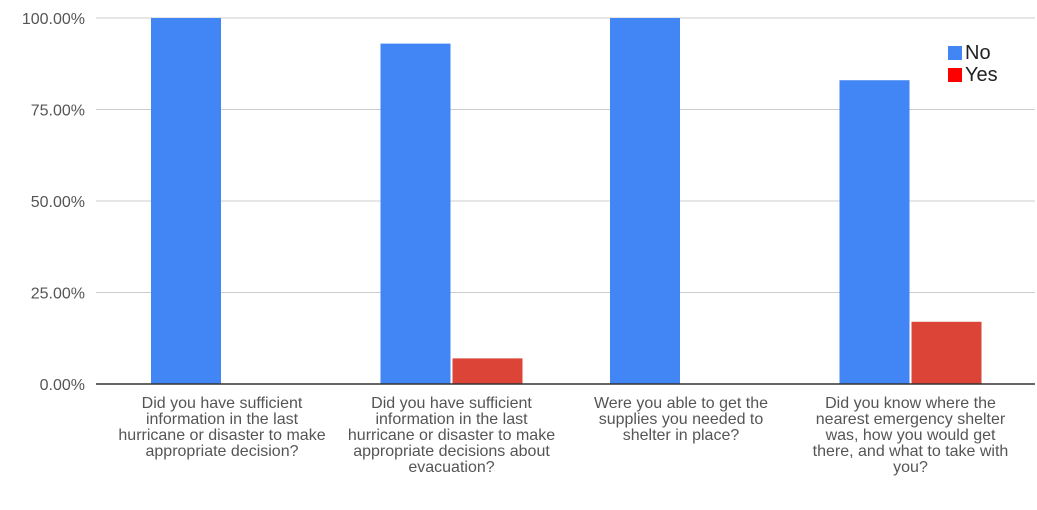 The height and width of the screenshot is (510, 1037). I want to click on legend-item-yes: Yes, so click(973, 75).